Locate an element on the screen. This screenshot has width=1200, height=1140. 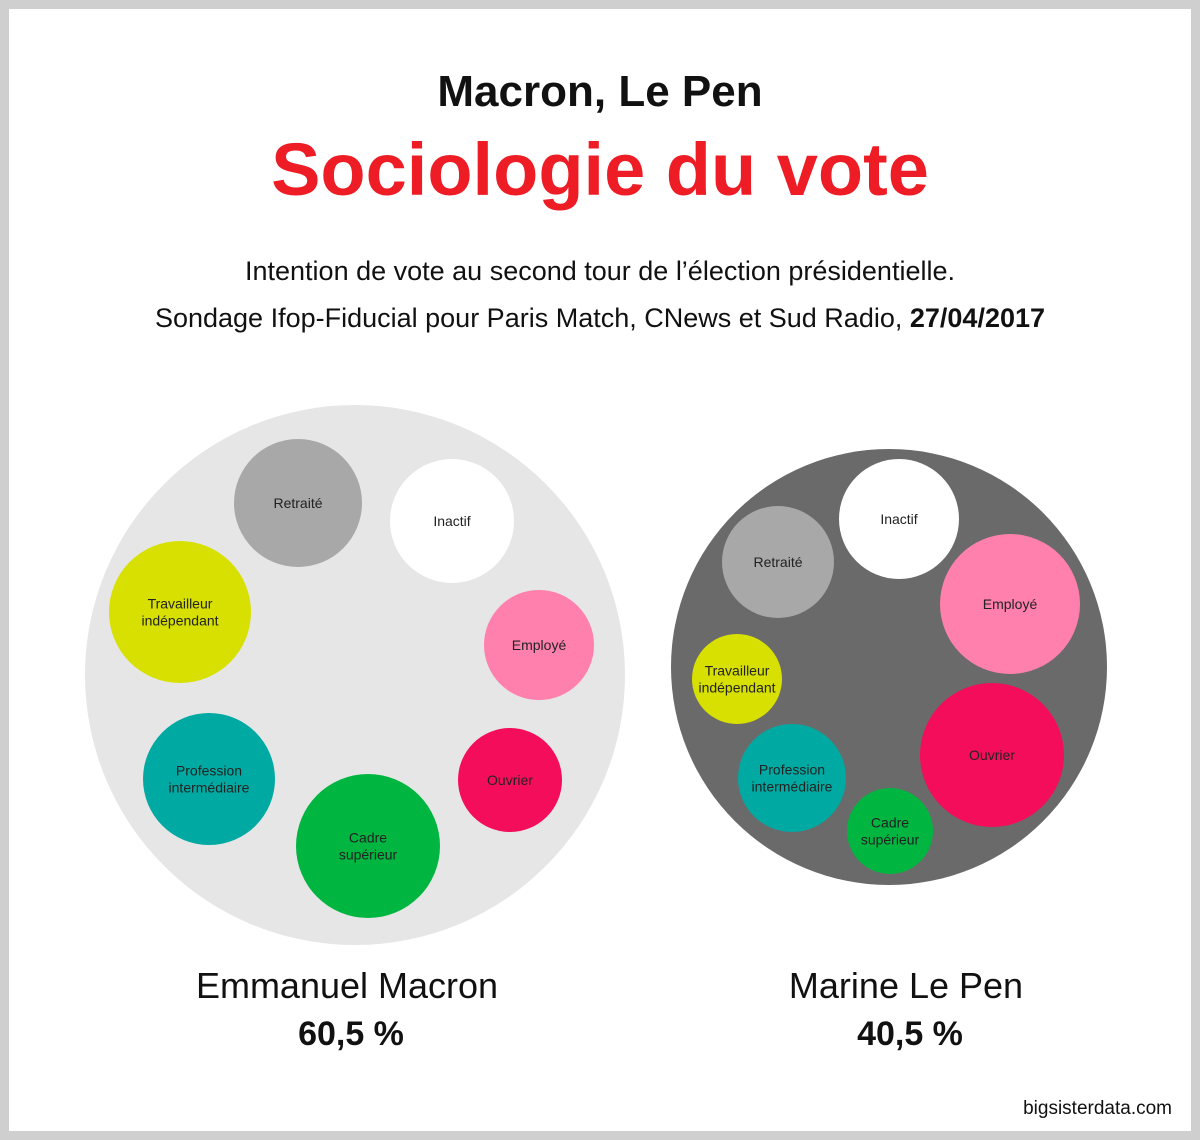
macron-label-profession-intermediaire: Profession intermédiaire is located at coordinates (209, 779).